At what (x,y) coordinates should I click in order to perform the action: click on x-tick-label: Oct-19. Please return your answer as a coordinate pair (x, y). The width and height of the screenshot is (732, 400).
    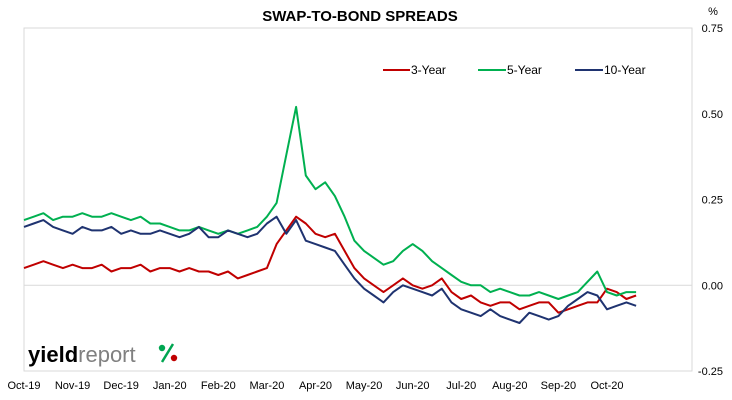
    Looking at the image, I should click on (23, 386).